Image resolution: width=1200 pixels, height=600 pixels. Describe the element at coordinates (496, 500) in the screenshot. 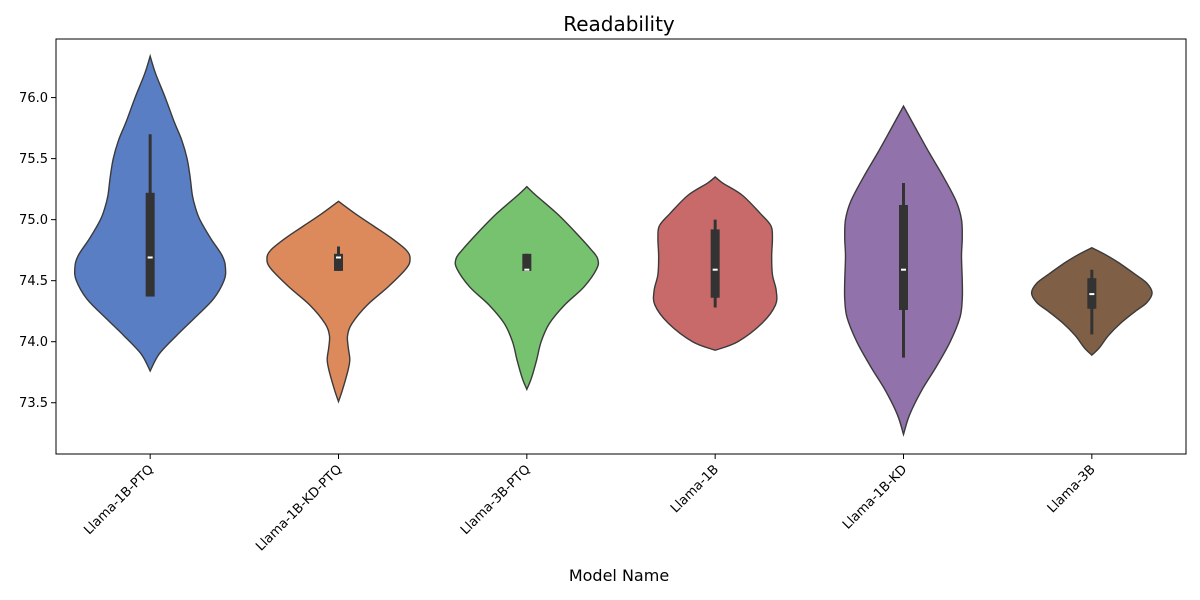

I see `x-tick-label: Llama-3B-PTQ` at that location.